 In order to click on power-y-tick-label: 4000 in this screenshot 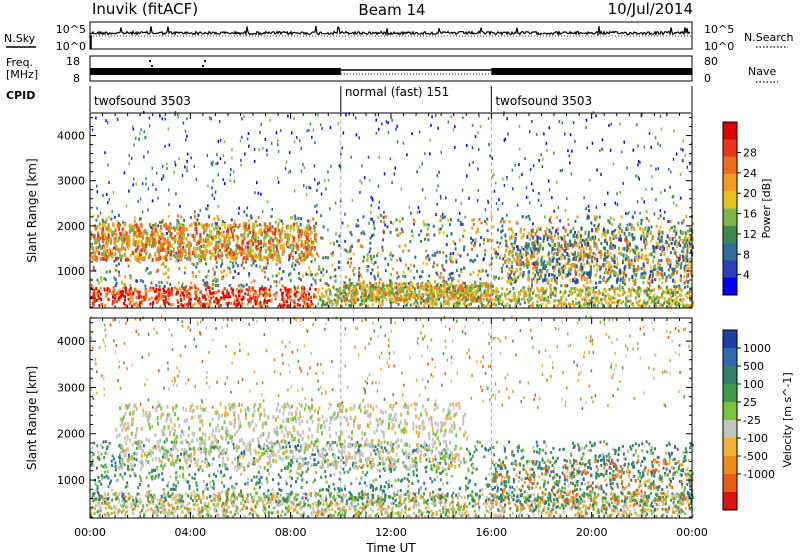, I will do `click(71, 136)`.